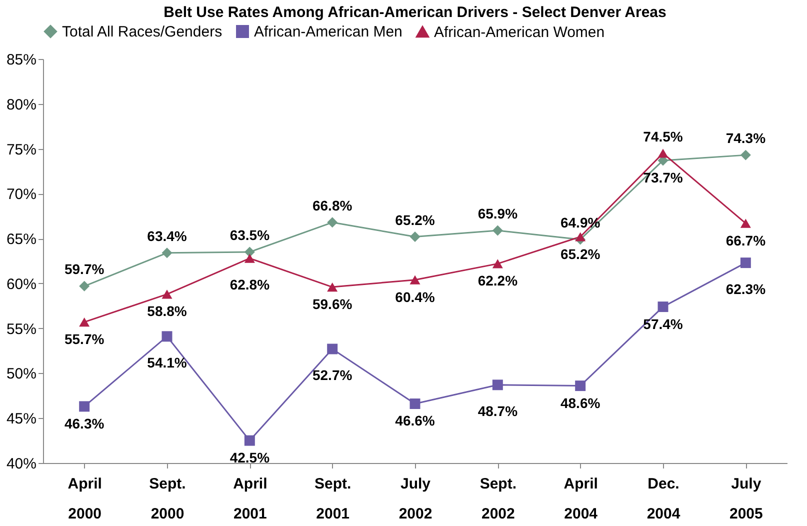  I want to click on x-tick-label: April 2004, so click(581, 499).